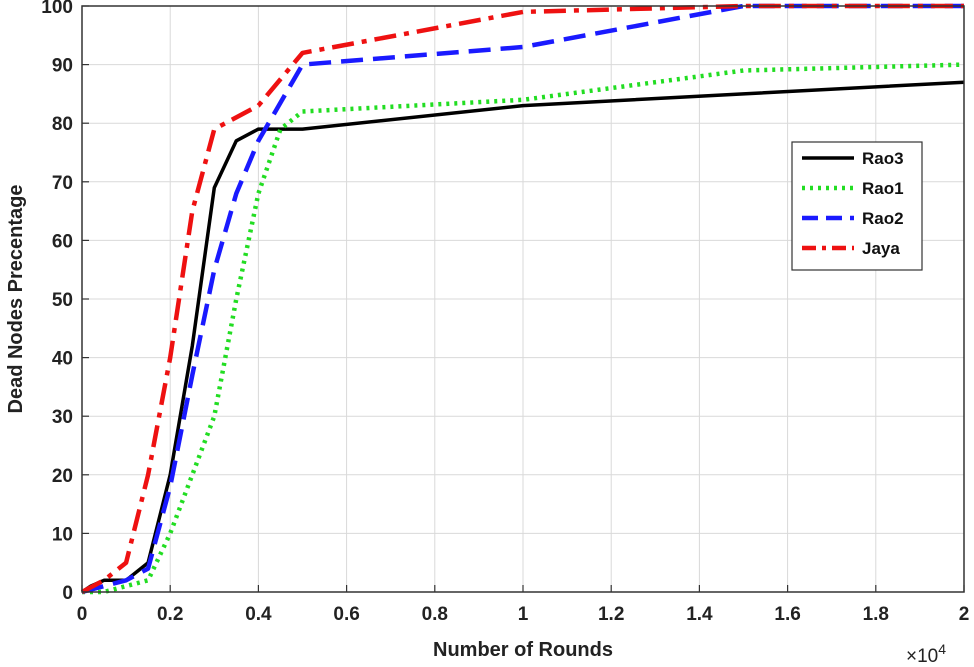 The height and width of the screenshot is (667, 974). Describe the element at coordinates (62, 476) in the screenshot. I see `y-tick-label: 20` at that location.